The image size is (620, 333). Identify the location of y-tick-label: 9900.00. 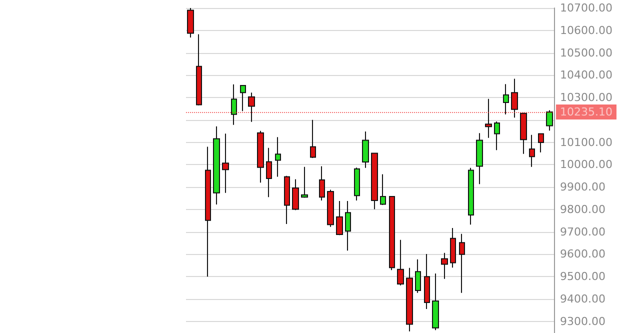
(583, 187).